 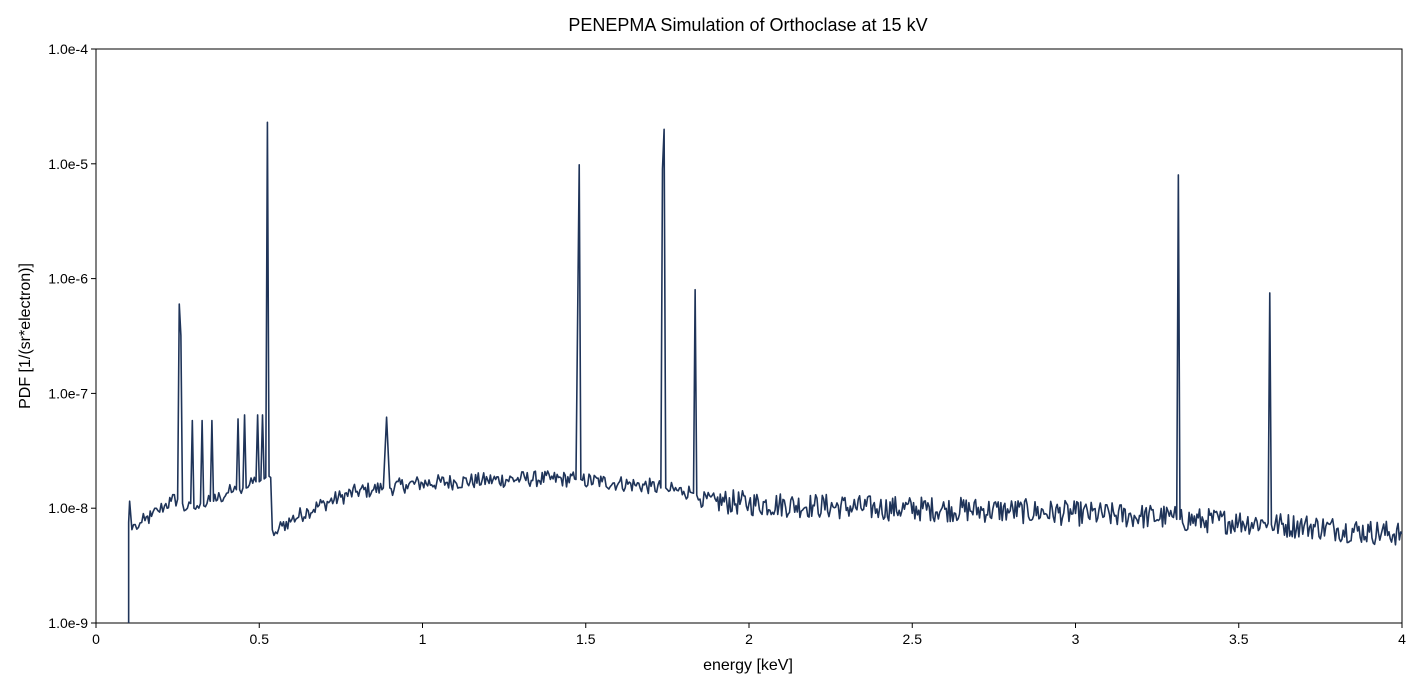 What do you see at coordinates (749, 639) in the screenshot?
I see `x-tick-label: 2` at bounding box center [749, 639].